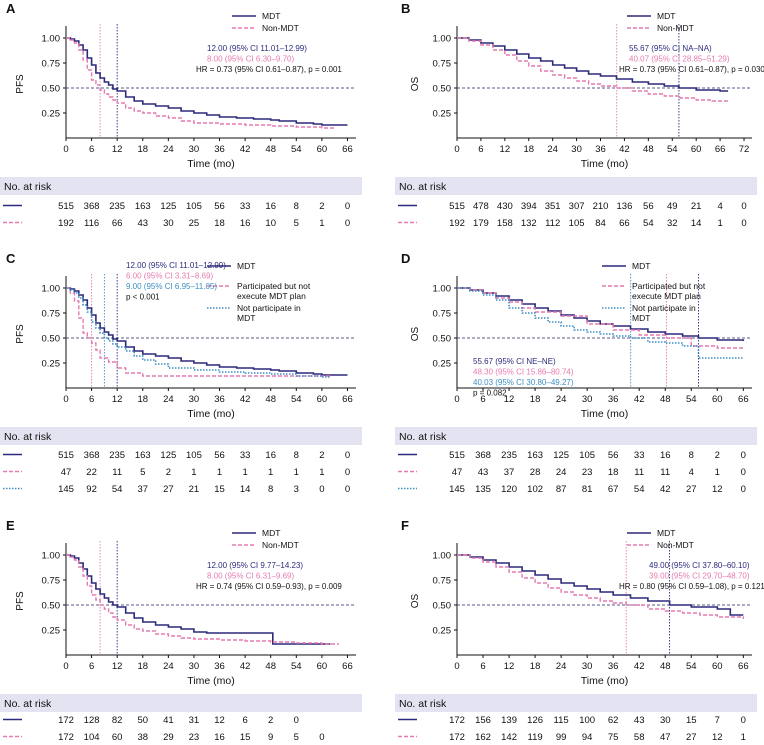  What do you see at coordinates (442, 581) in the screenshot?
I see `y-tick-label: 0.75` at bounding box center [442, 581].